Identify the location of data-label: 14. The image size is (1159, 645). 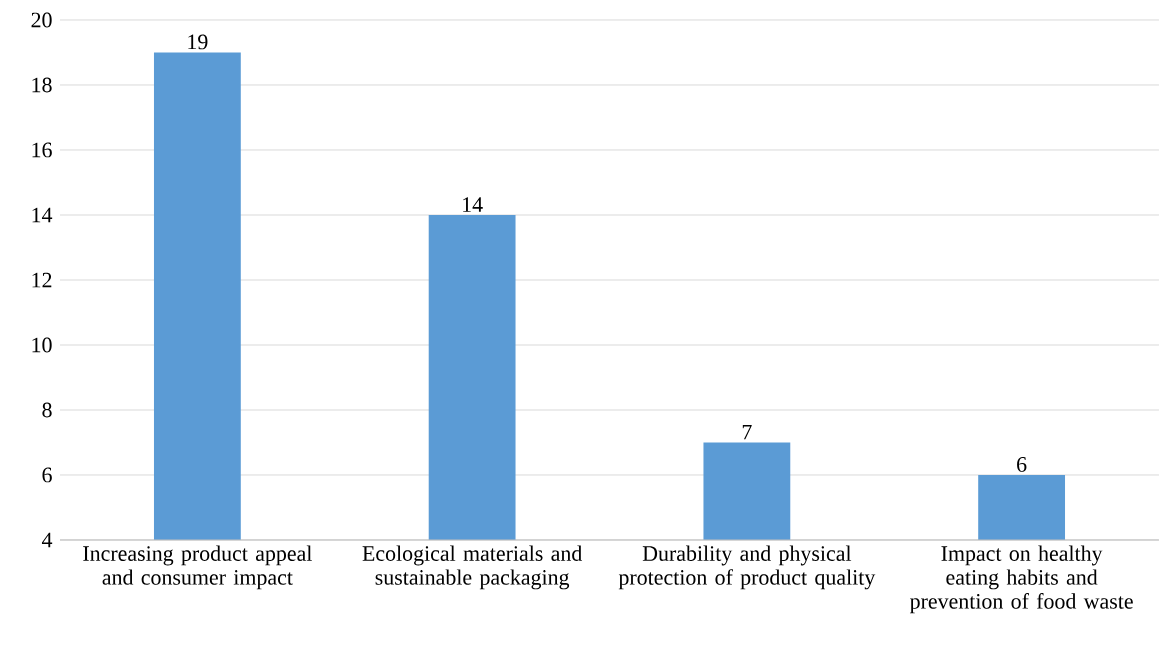
(473, 204).